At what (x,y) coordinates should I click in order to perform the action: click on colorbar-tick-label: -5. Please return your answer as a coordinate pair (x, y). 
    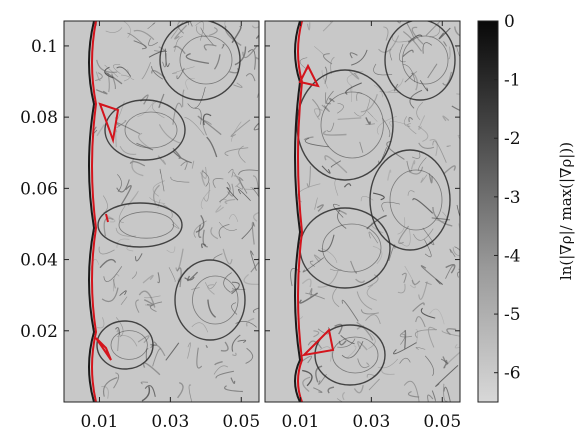
    Looking at the image, I should click on (512, 315).